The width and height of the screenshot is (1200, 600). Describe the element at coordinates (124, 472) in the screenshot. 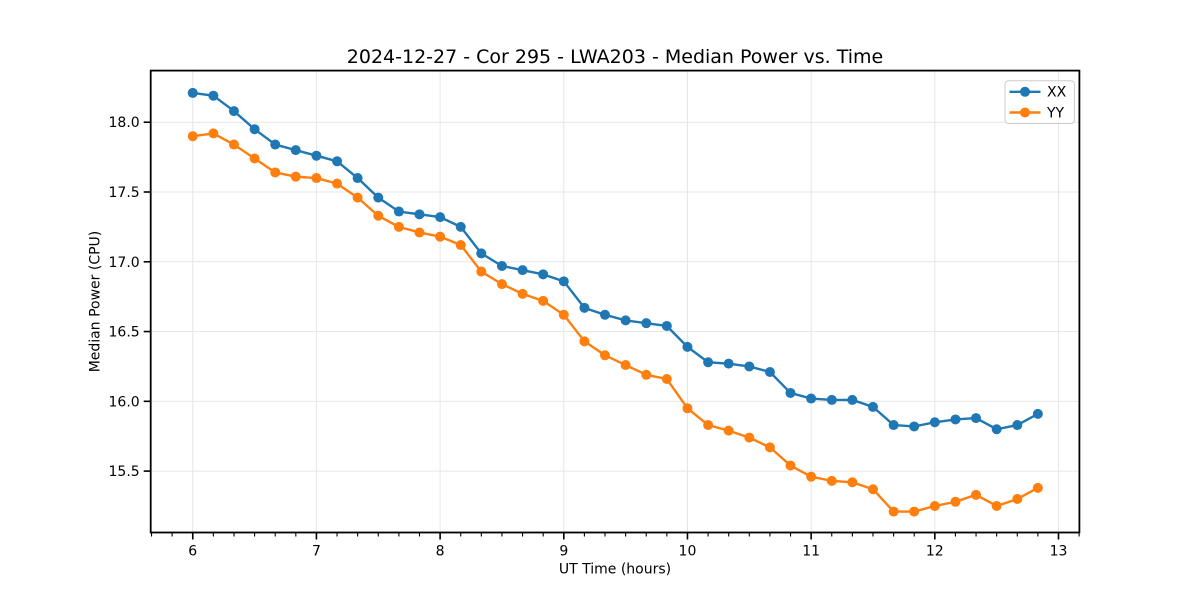

I see `y-tick-label: 15.5` at that location.